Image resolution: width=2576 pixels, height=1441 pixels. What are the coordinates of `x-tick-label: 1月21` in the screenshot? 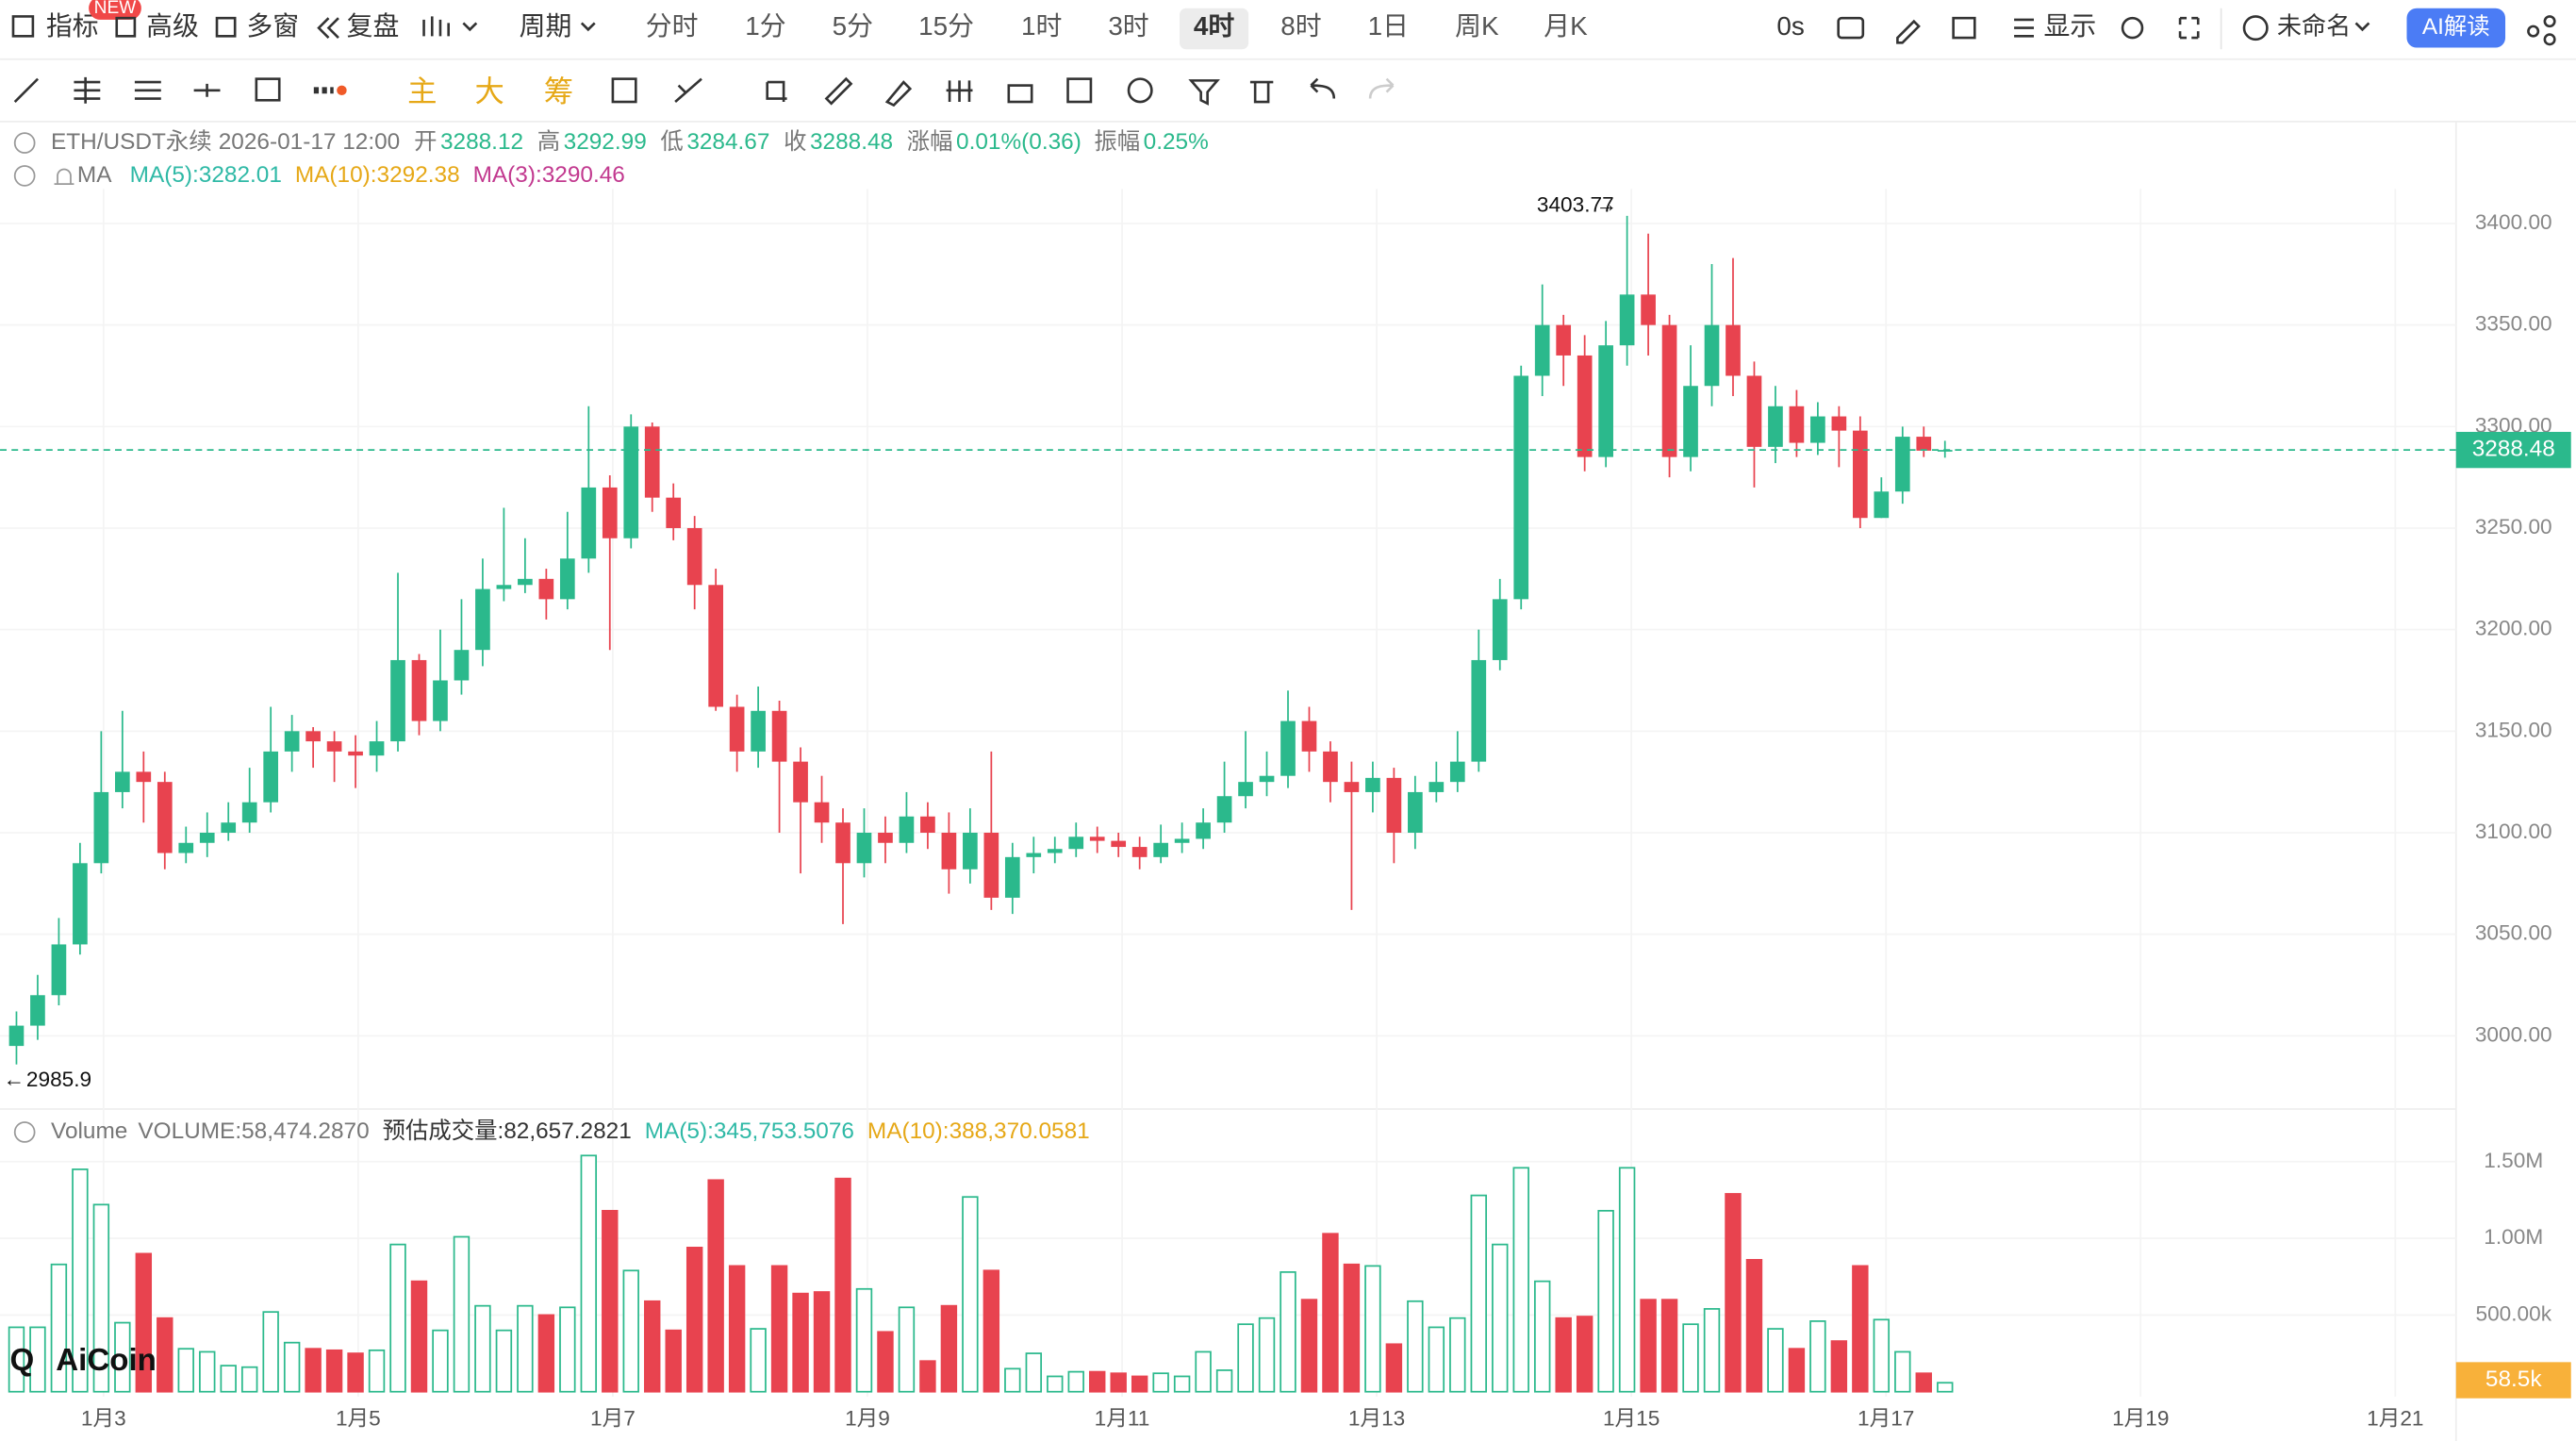 It's located at (2395, 1418).